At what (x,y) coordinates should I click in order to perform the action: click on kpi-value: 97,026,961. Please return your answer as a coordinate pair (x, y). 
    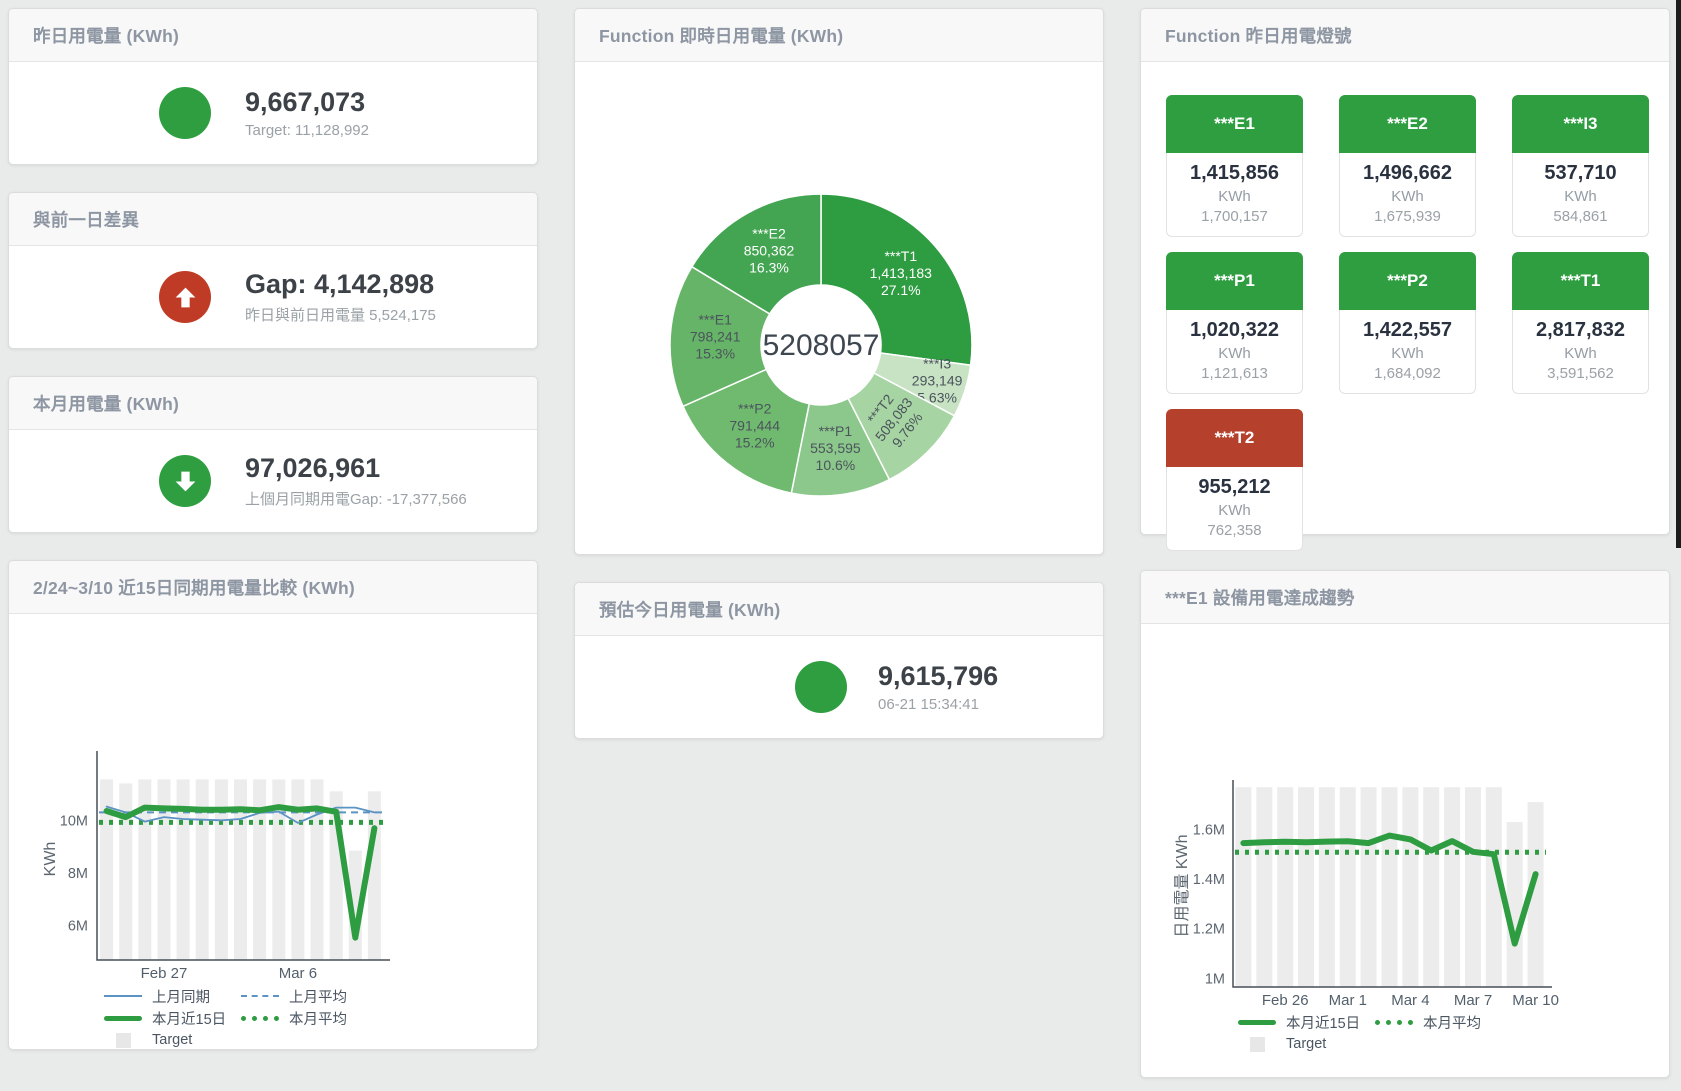
    Looking at the image, I should click on (313, 468).